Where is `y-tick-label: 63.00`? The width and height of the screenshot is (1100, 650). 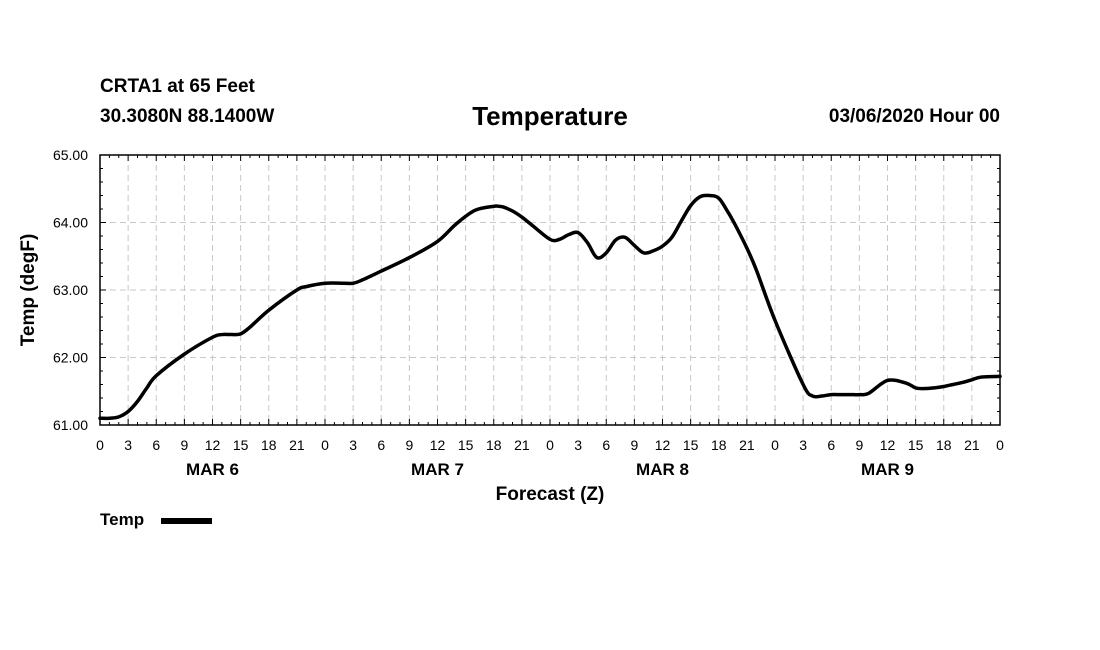 y-tick-label: 63.00 is located at coordinates (70, 290).